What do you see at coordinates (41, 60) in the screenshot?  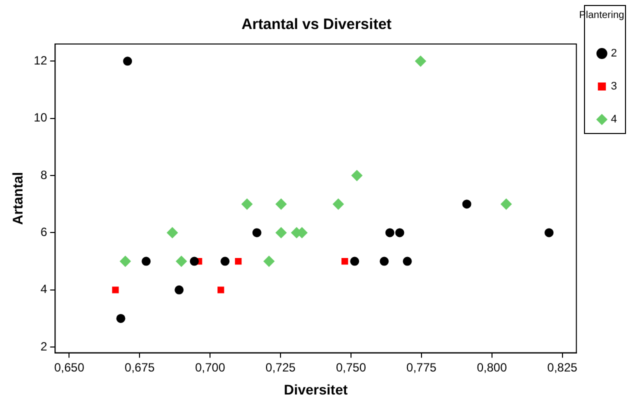 I see `y-tick-label: 12` at bounding box center [41, 60].